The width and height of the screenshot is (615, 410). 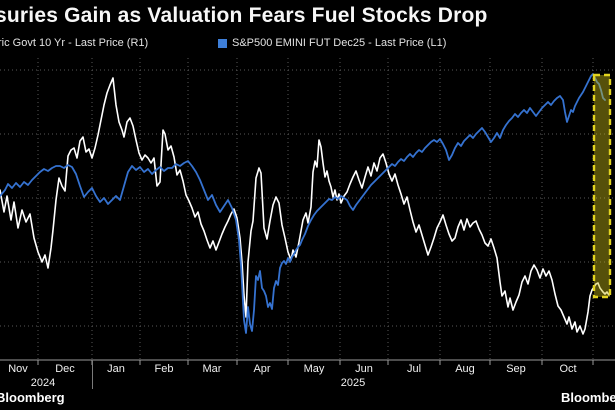 What do you see at coordinates (116, 369) in the screenshot?
I see `month-label-jan: Jan` at bounding box center [116, 369].